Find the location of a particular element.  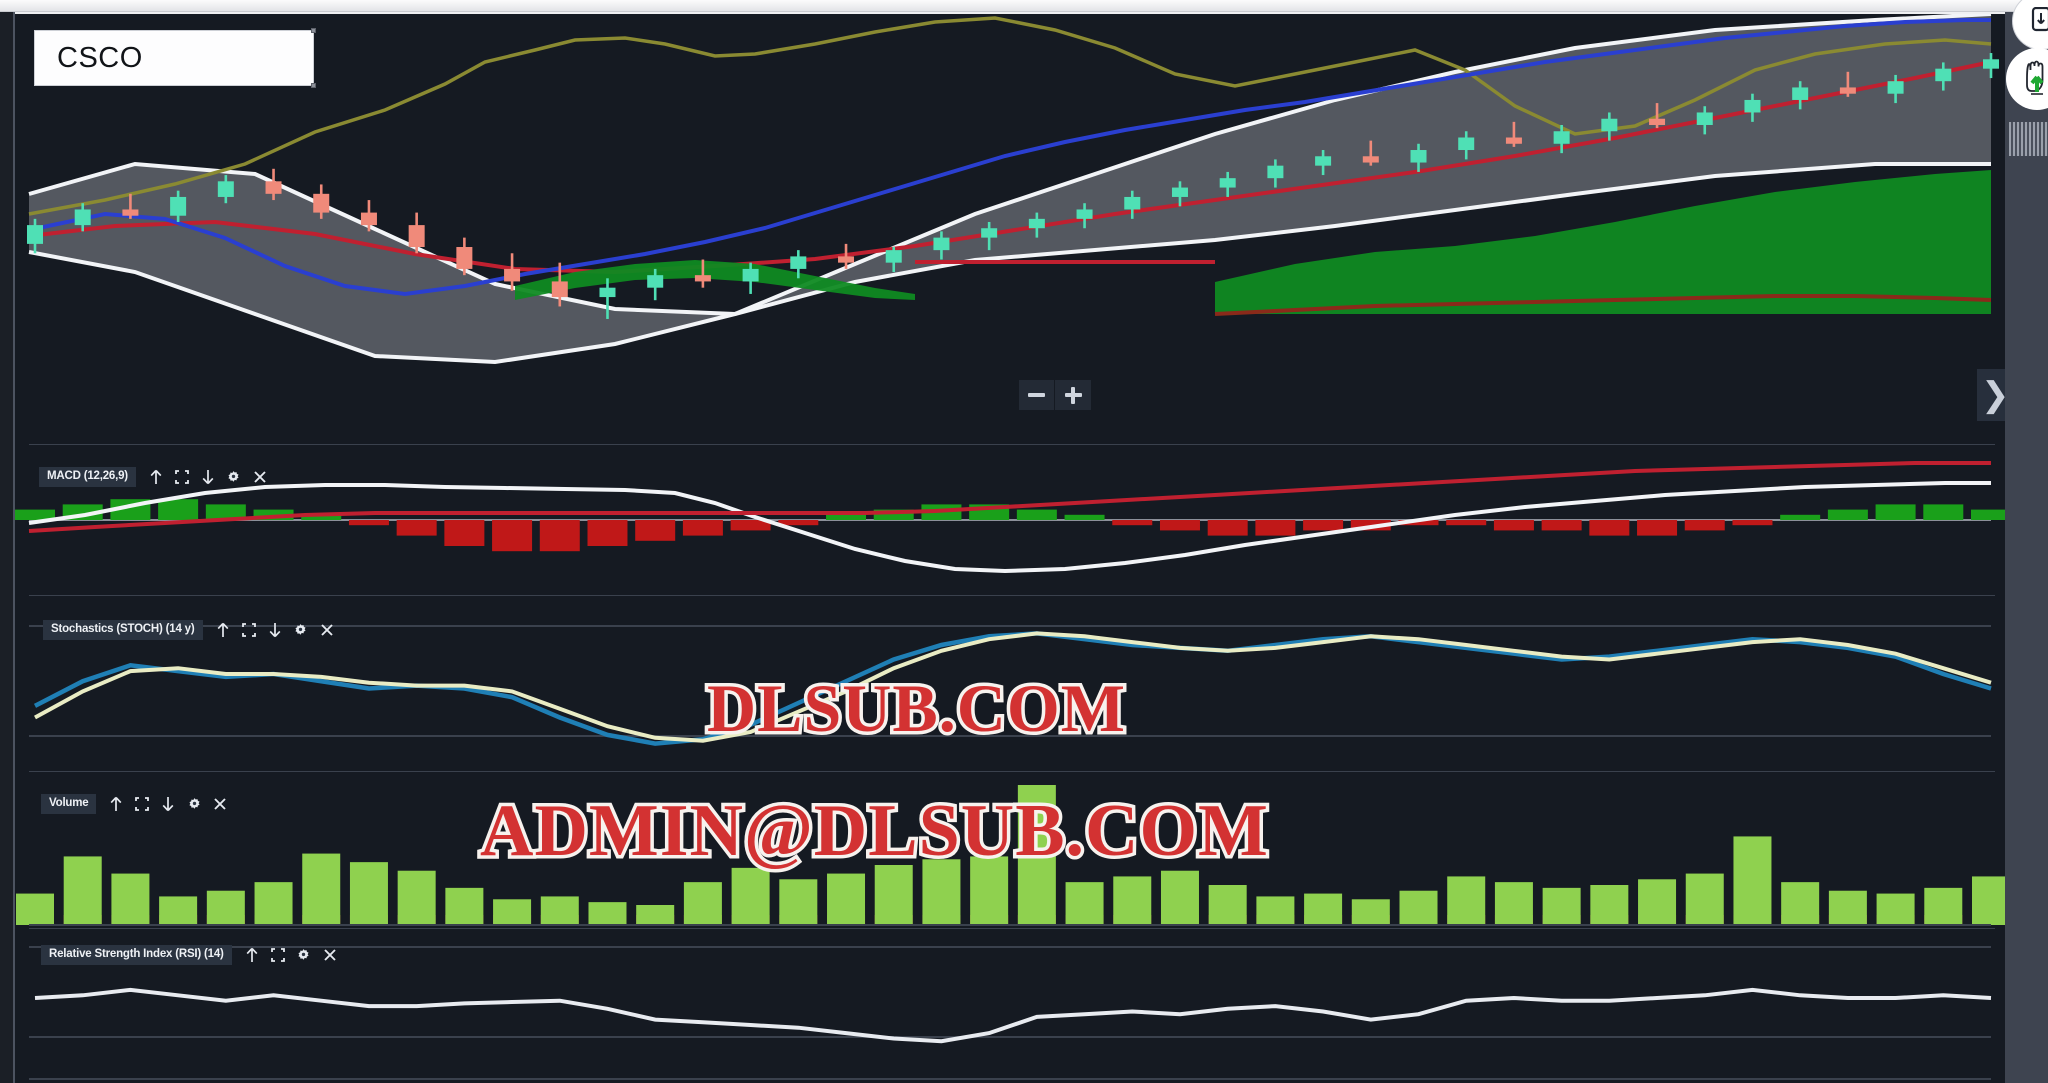

stochastics-icon-row is located at coordinates (277, 630).